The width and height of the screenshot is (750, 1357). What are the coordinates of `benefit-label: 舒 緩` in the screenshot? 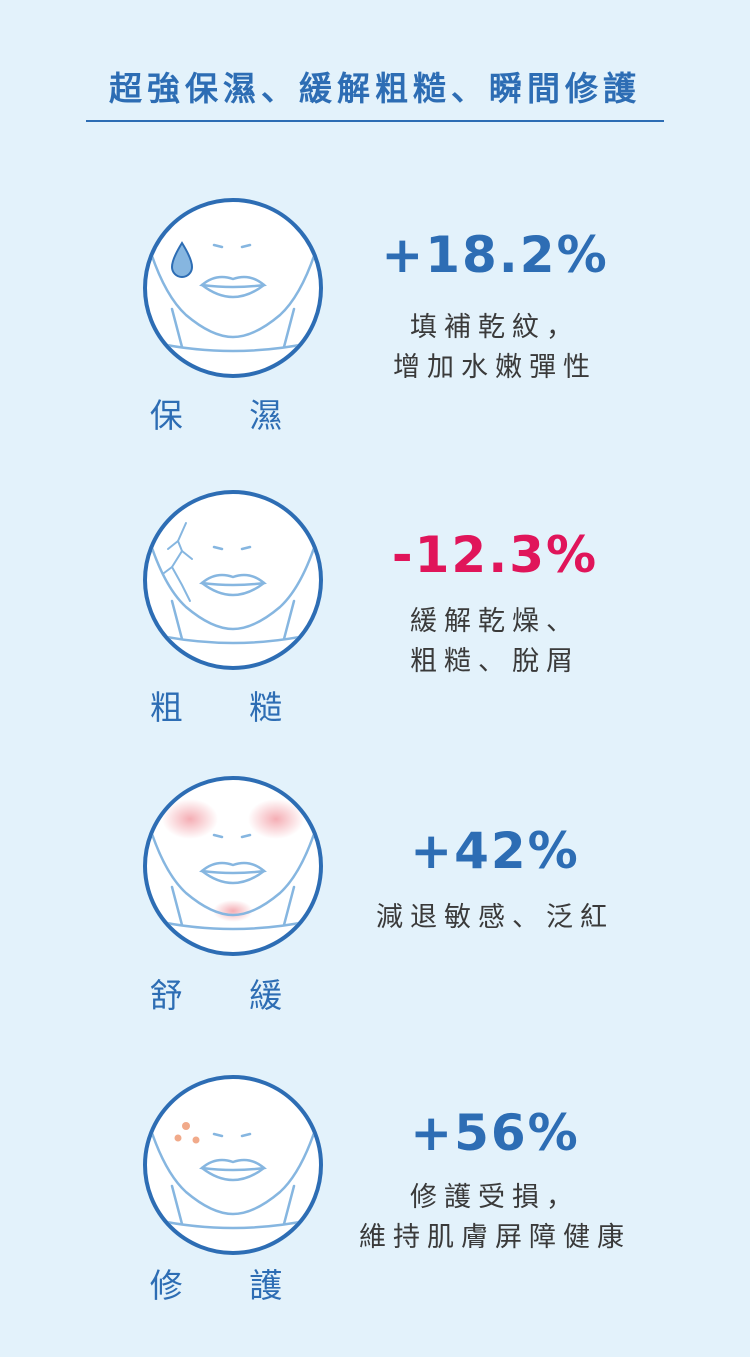 It's located at (230, 995).